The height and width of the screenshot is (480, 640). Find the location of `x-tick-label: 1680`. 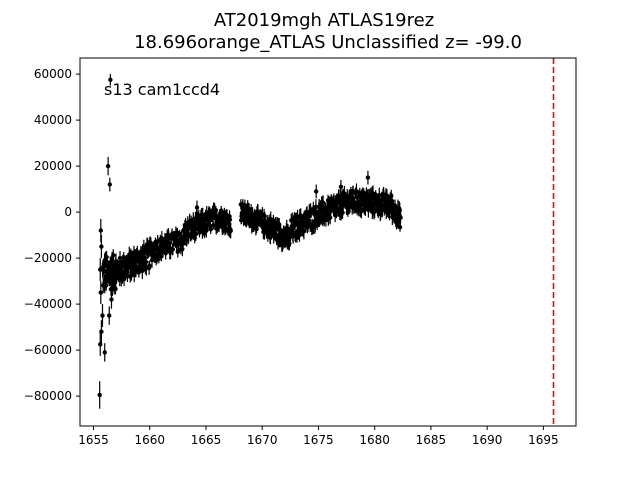

x-tick-label: 1680 is located at coordinates (374, 440).